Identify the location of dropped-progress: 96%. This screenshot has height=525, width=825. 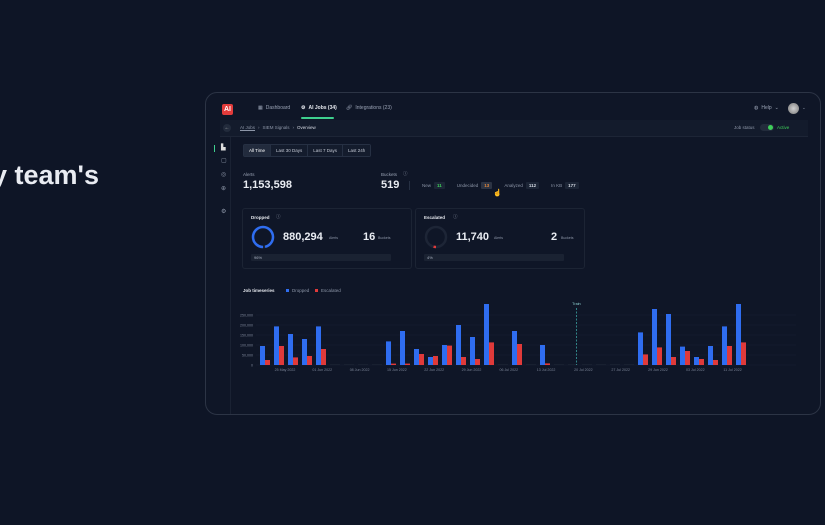
(321, 257).